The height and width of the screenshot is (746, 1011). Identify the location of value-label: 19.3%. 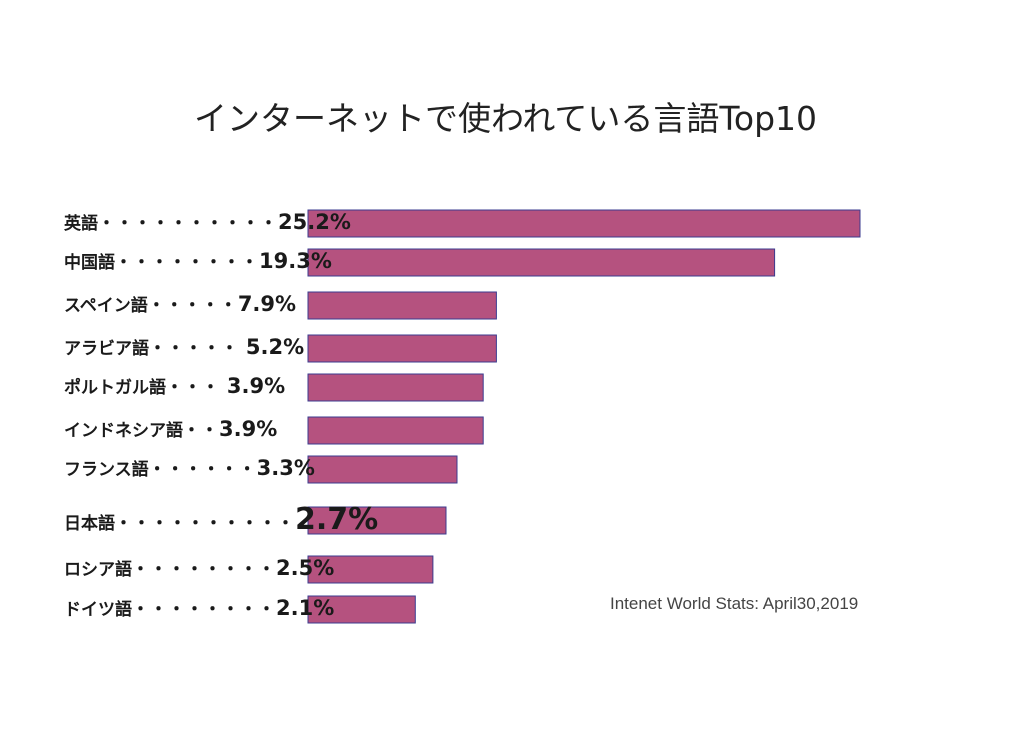
(295, 261).